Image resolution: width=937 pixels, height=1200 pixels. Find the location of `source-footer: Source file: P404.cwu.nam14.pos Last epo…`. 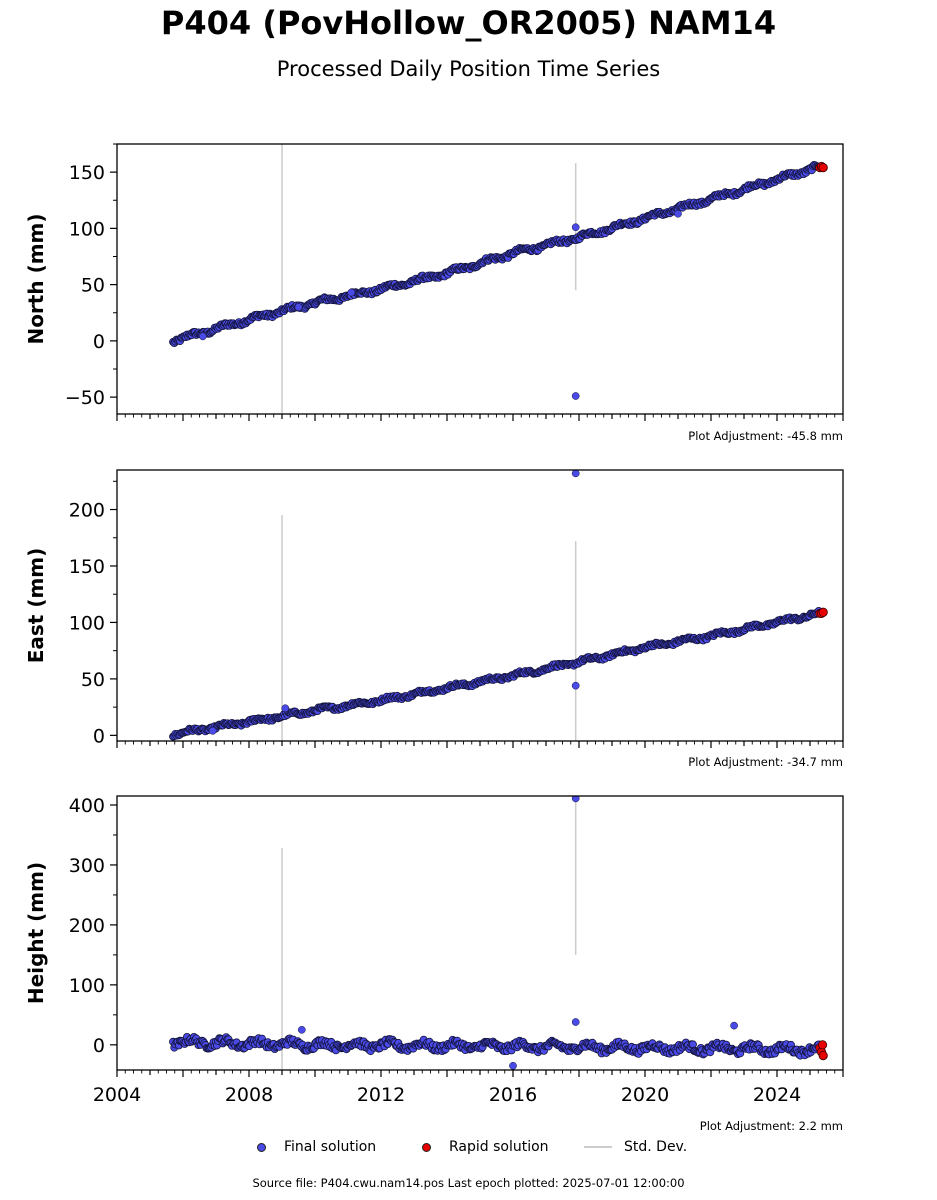

source-footer: Source file: P404.cwu.nam14.pos Last epo… is located at coordinates (468, 1183).